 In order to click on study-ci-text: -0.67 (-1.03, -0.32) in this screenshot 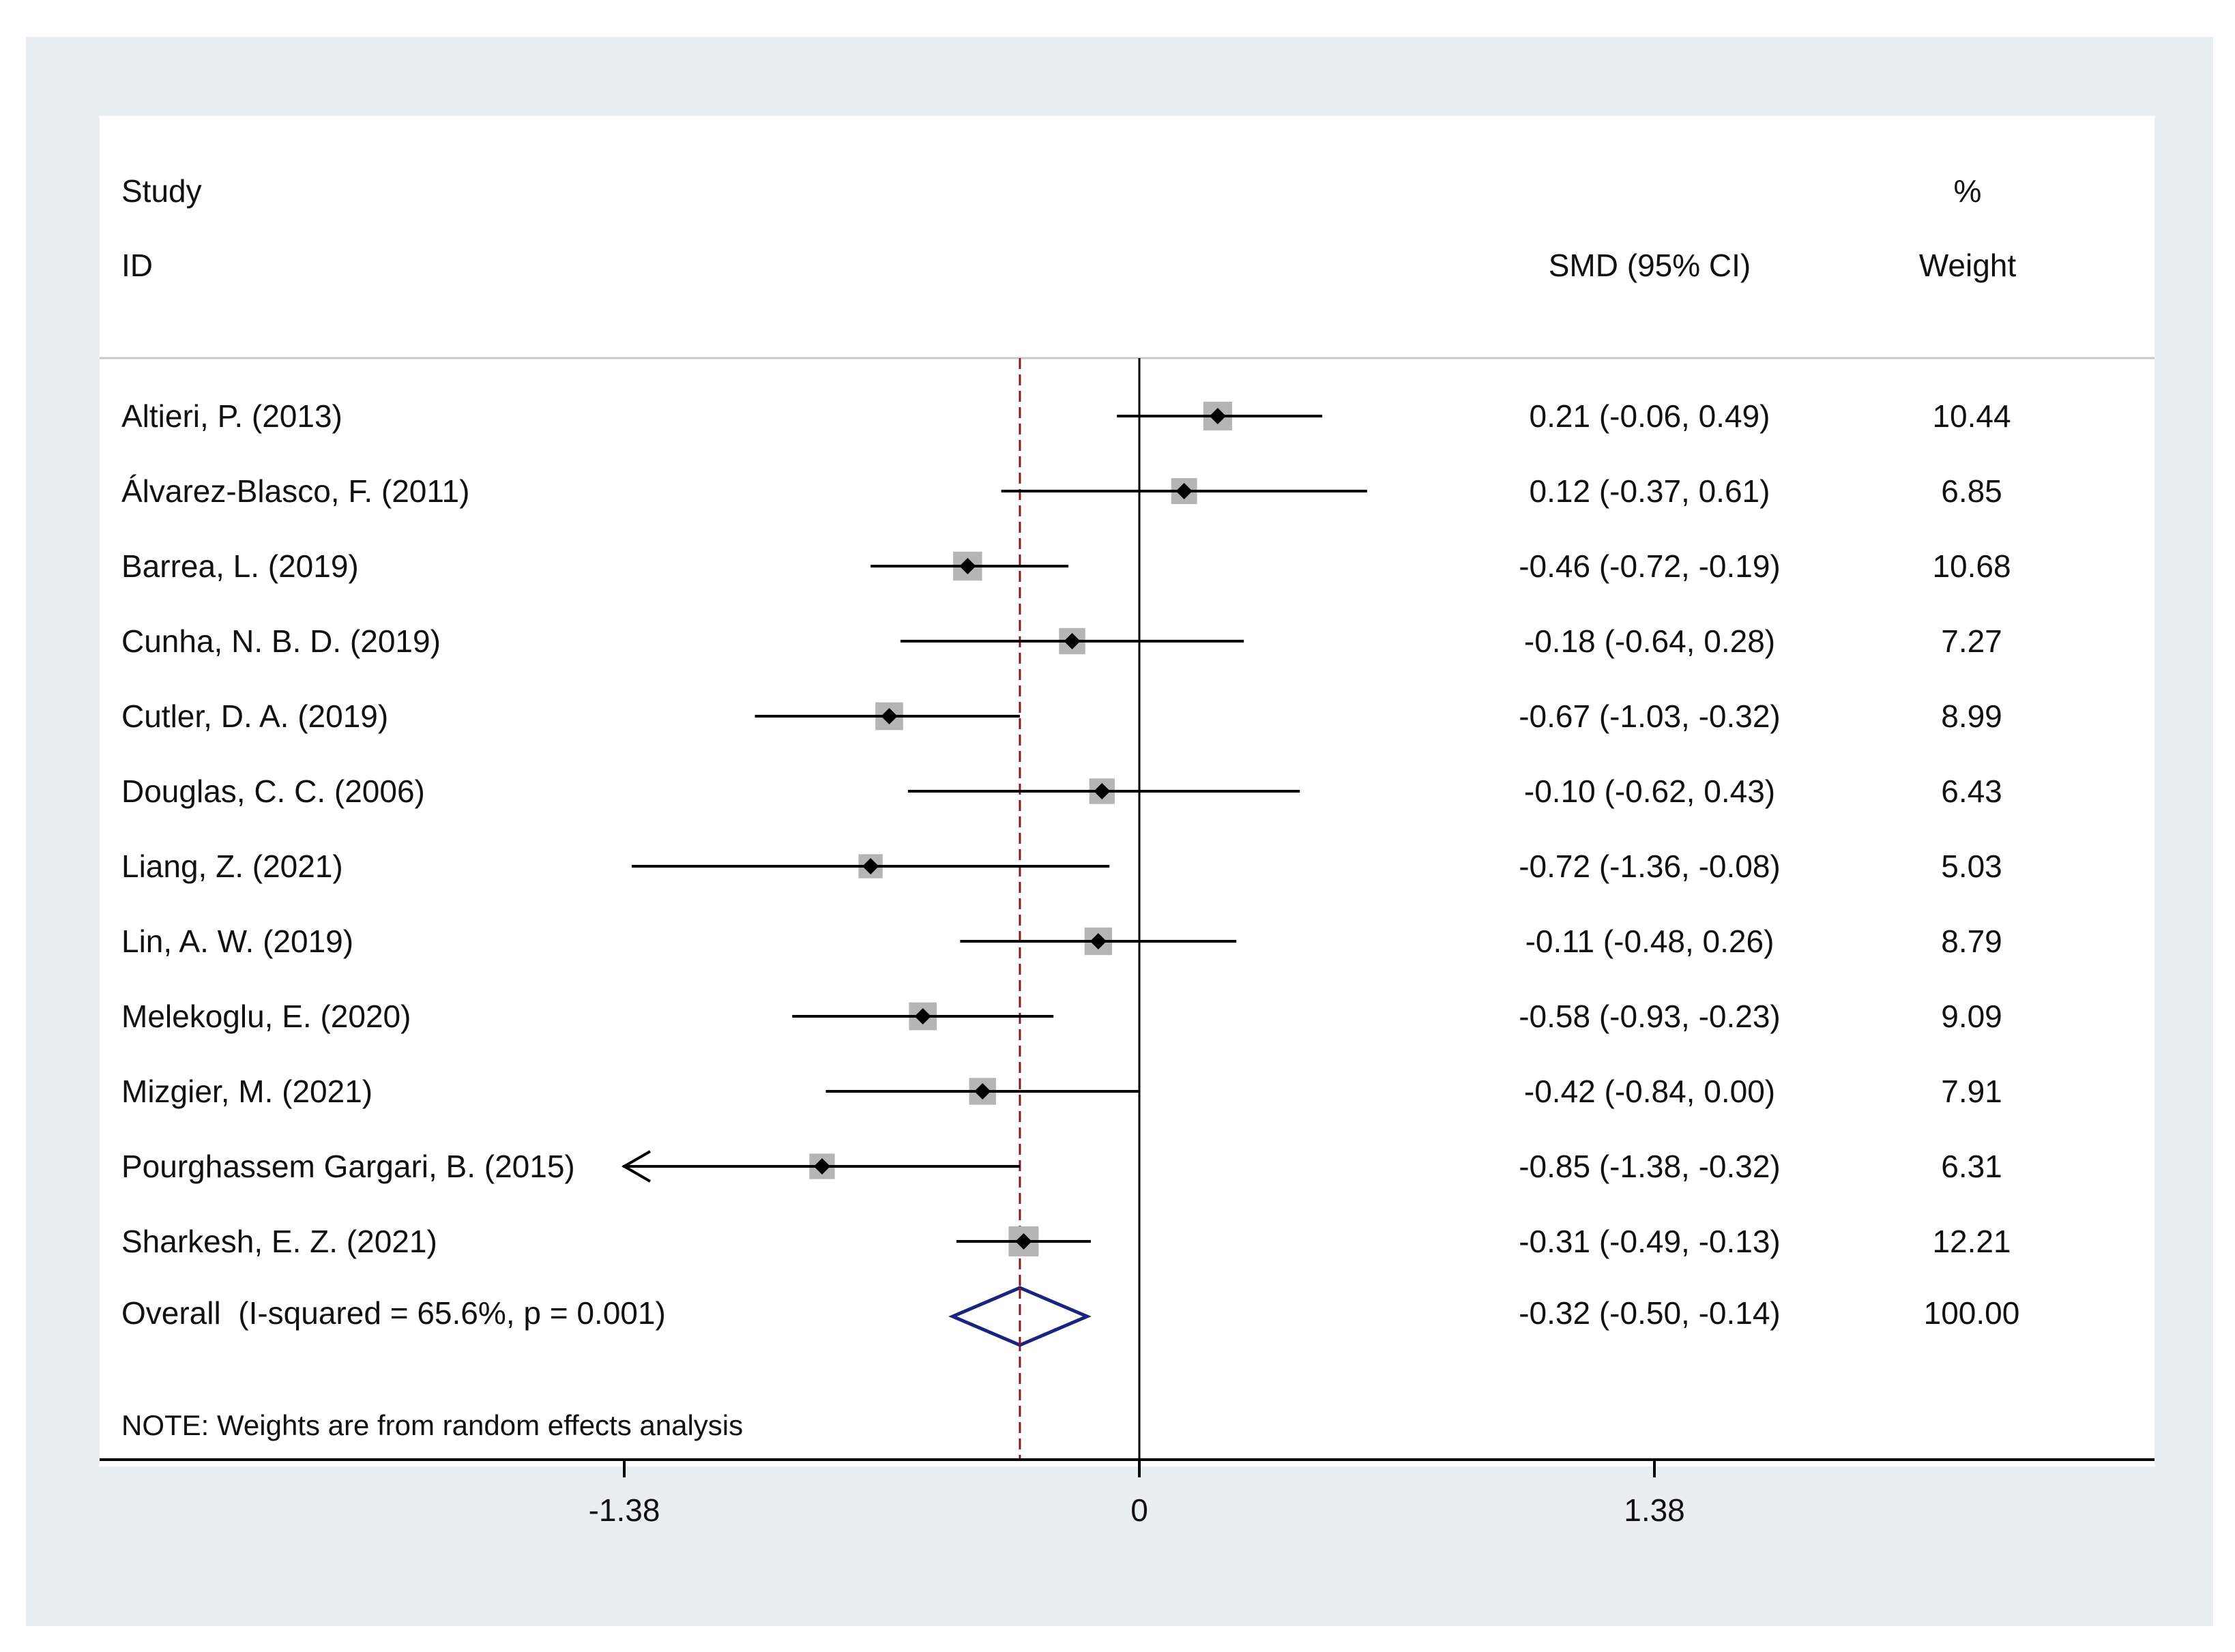, I will do `click(1650, 716)`.